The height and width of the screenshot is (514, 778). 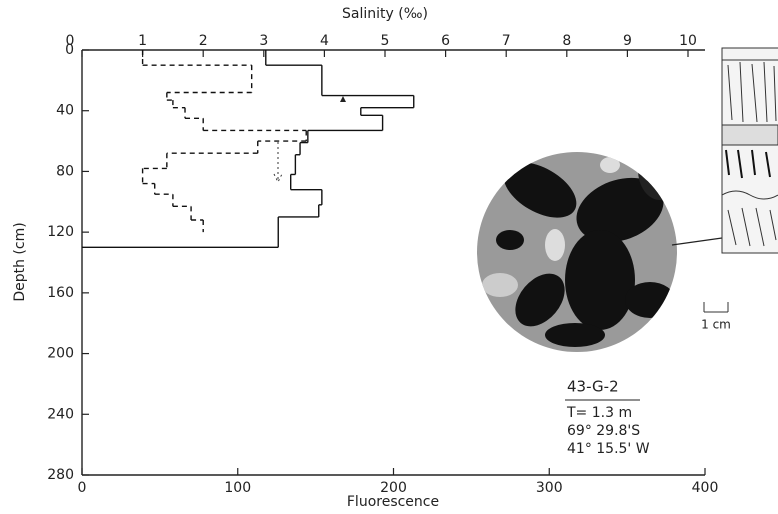 I want to click on x2-tick-label: 9, so click(x=627, y=41).